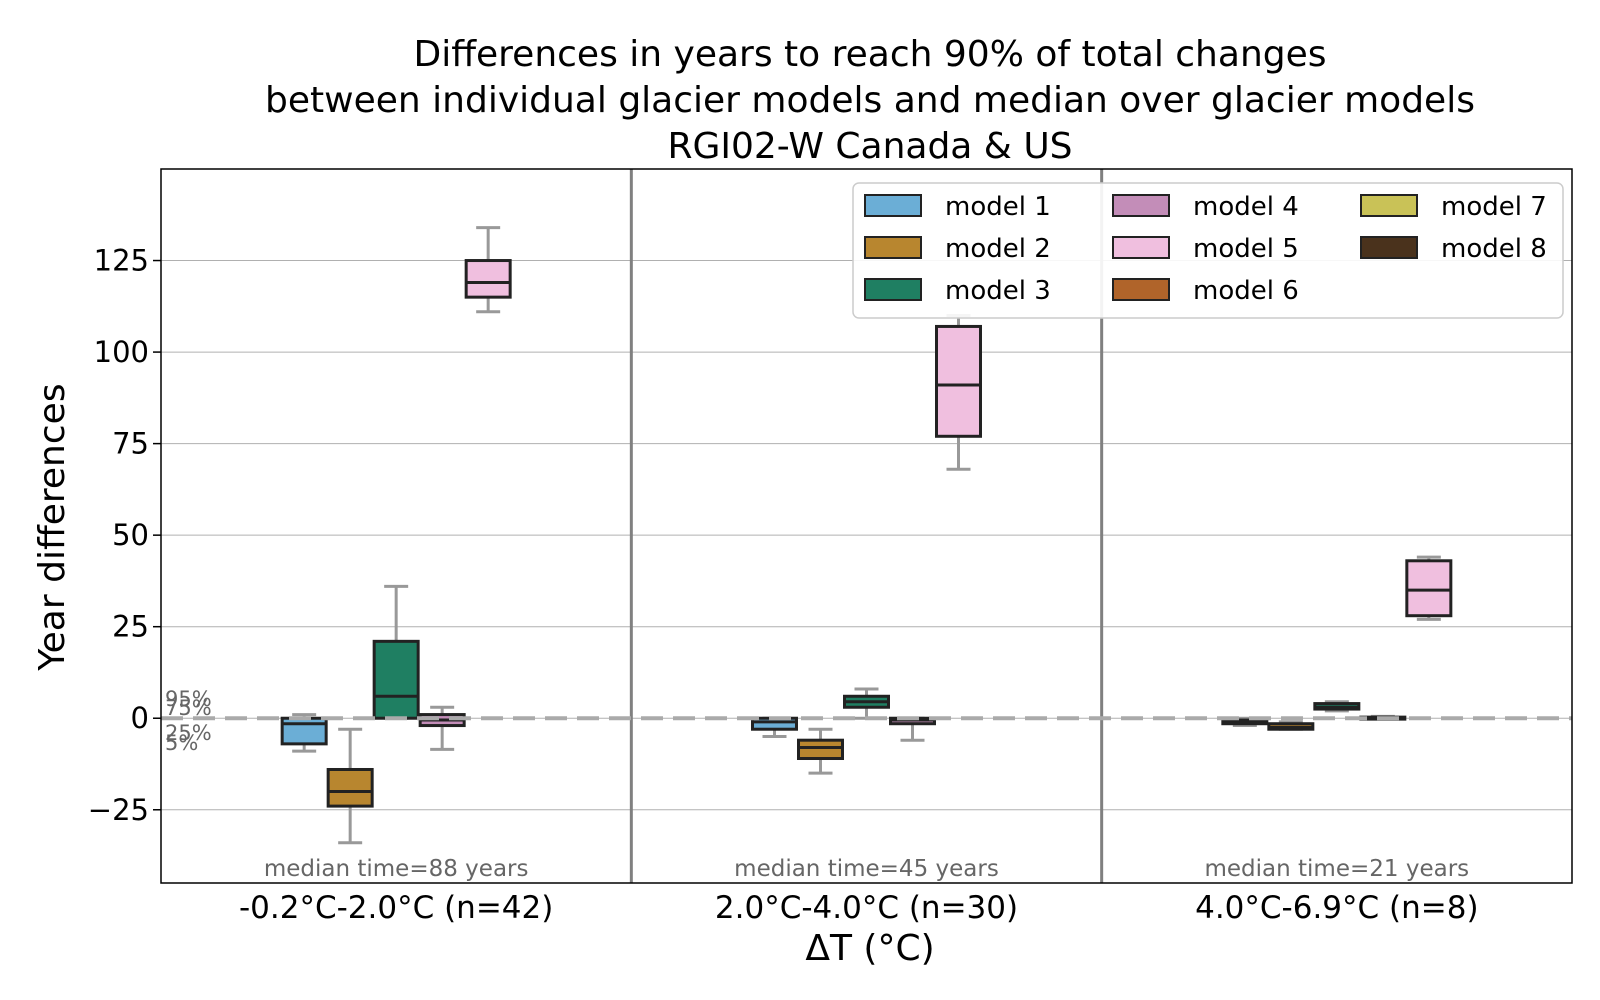  I want to click on legend-item: model 1, so click(957, 207).